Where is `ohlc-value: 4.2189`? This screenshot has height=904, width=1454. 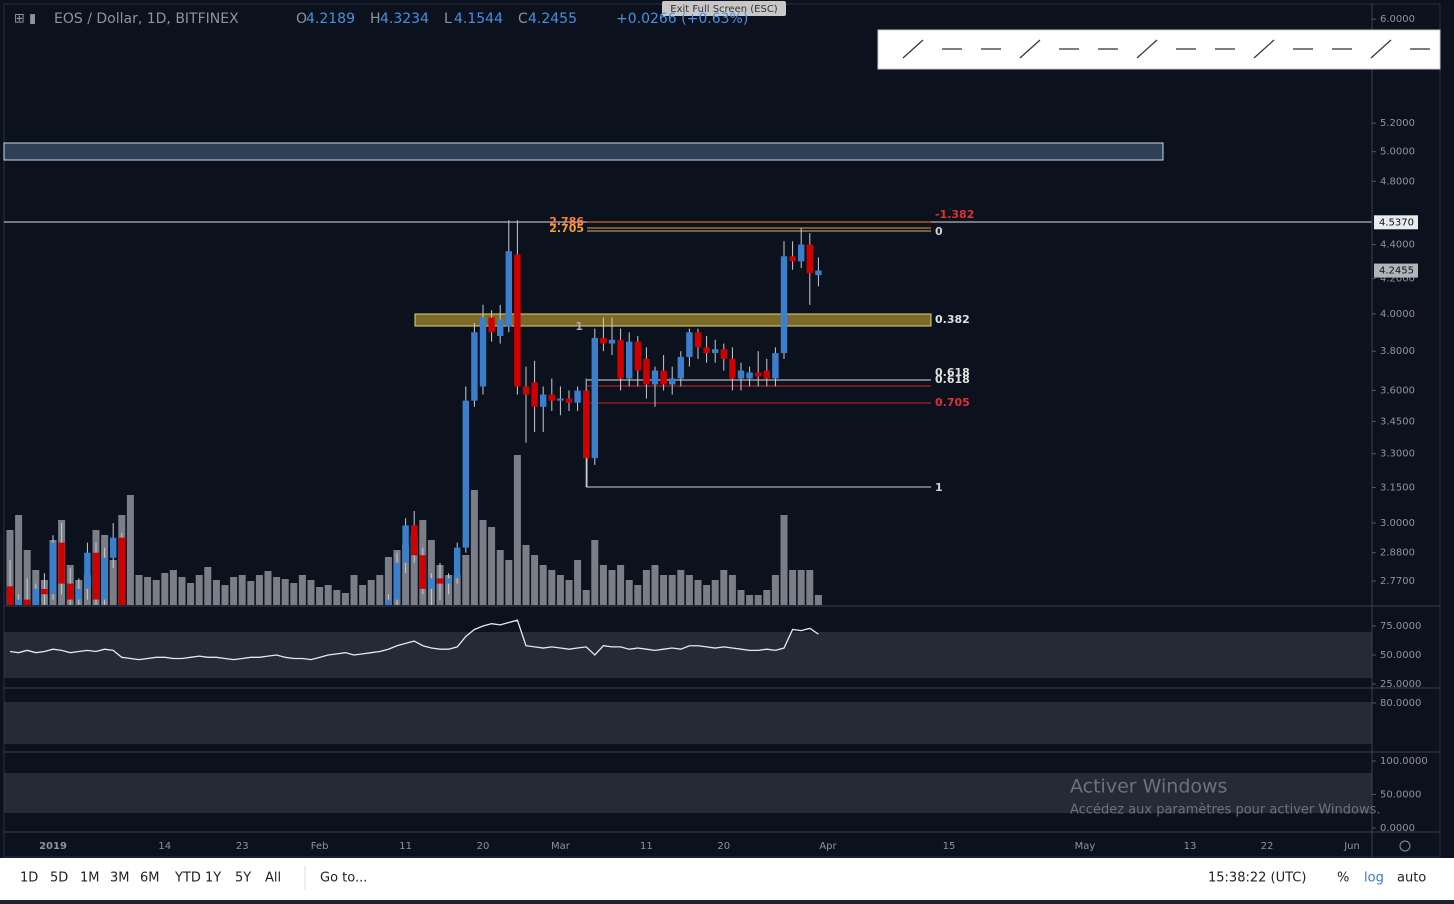
ohlc-value: 4.2189 is located at coordinates (330, 19).